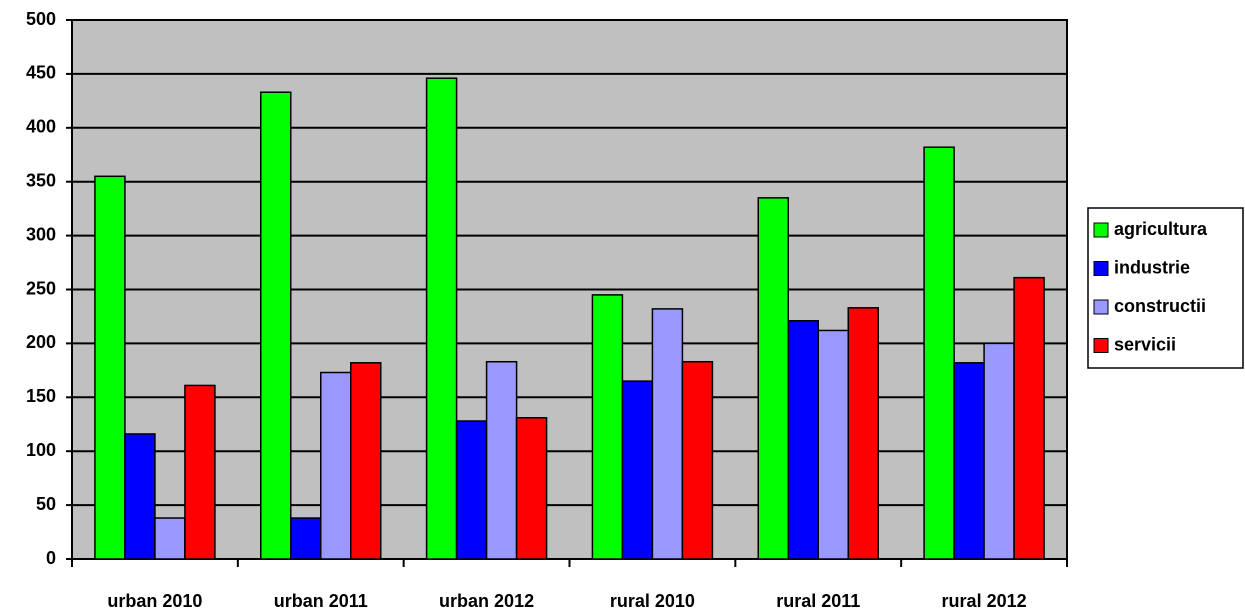  What do you see at coordinates (154, 601) in the screenshot?
I see `x-tick-label: urban 2010` at bounding box center [154, 601].